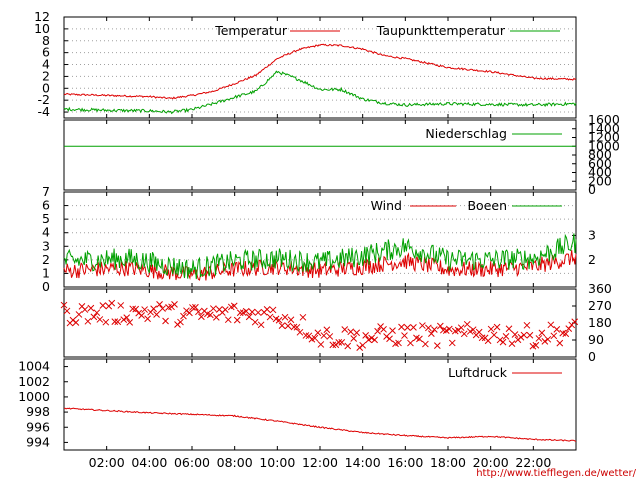 This screenshot has width=640, height=480. I want to click on y-tick-label: 5, so click(46, 218).